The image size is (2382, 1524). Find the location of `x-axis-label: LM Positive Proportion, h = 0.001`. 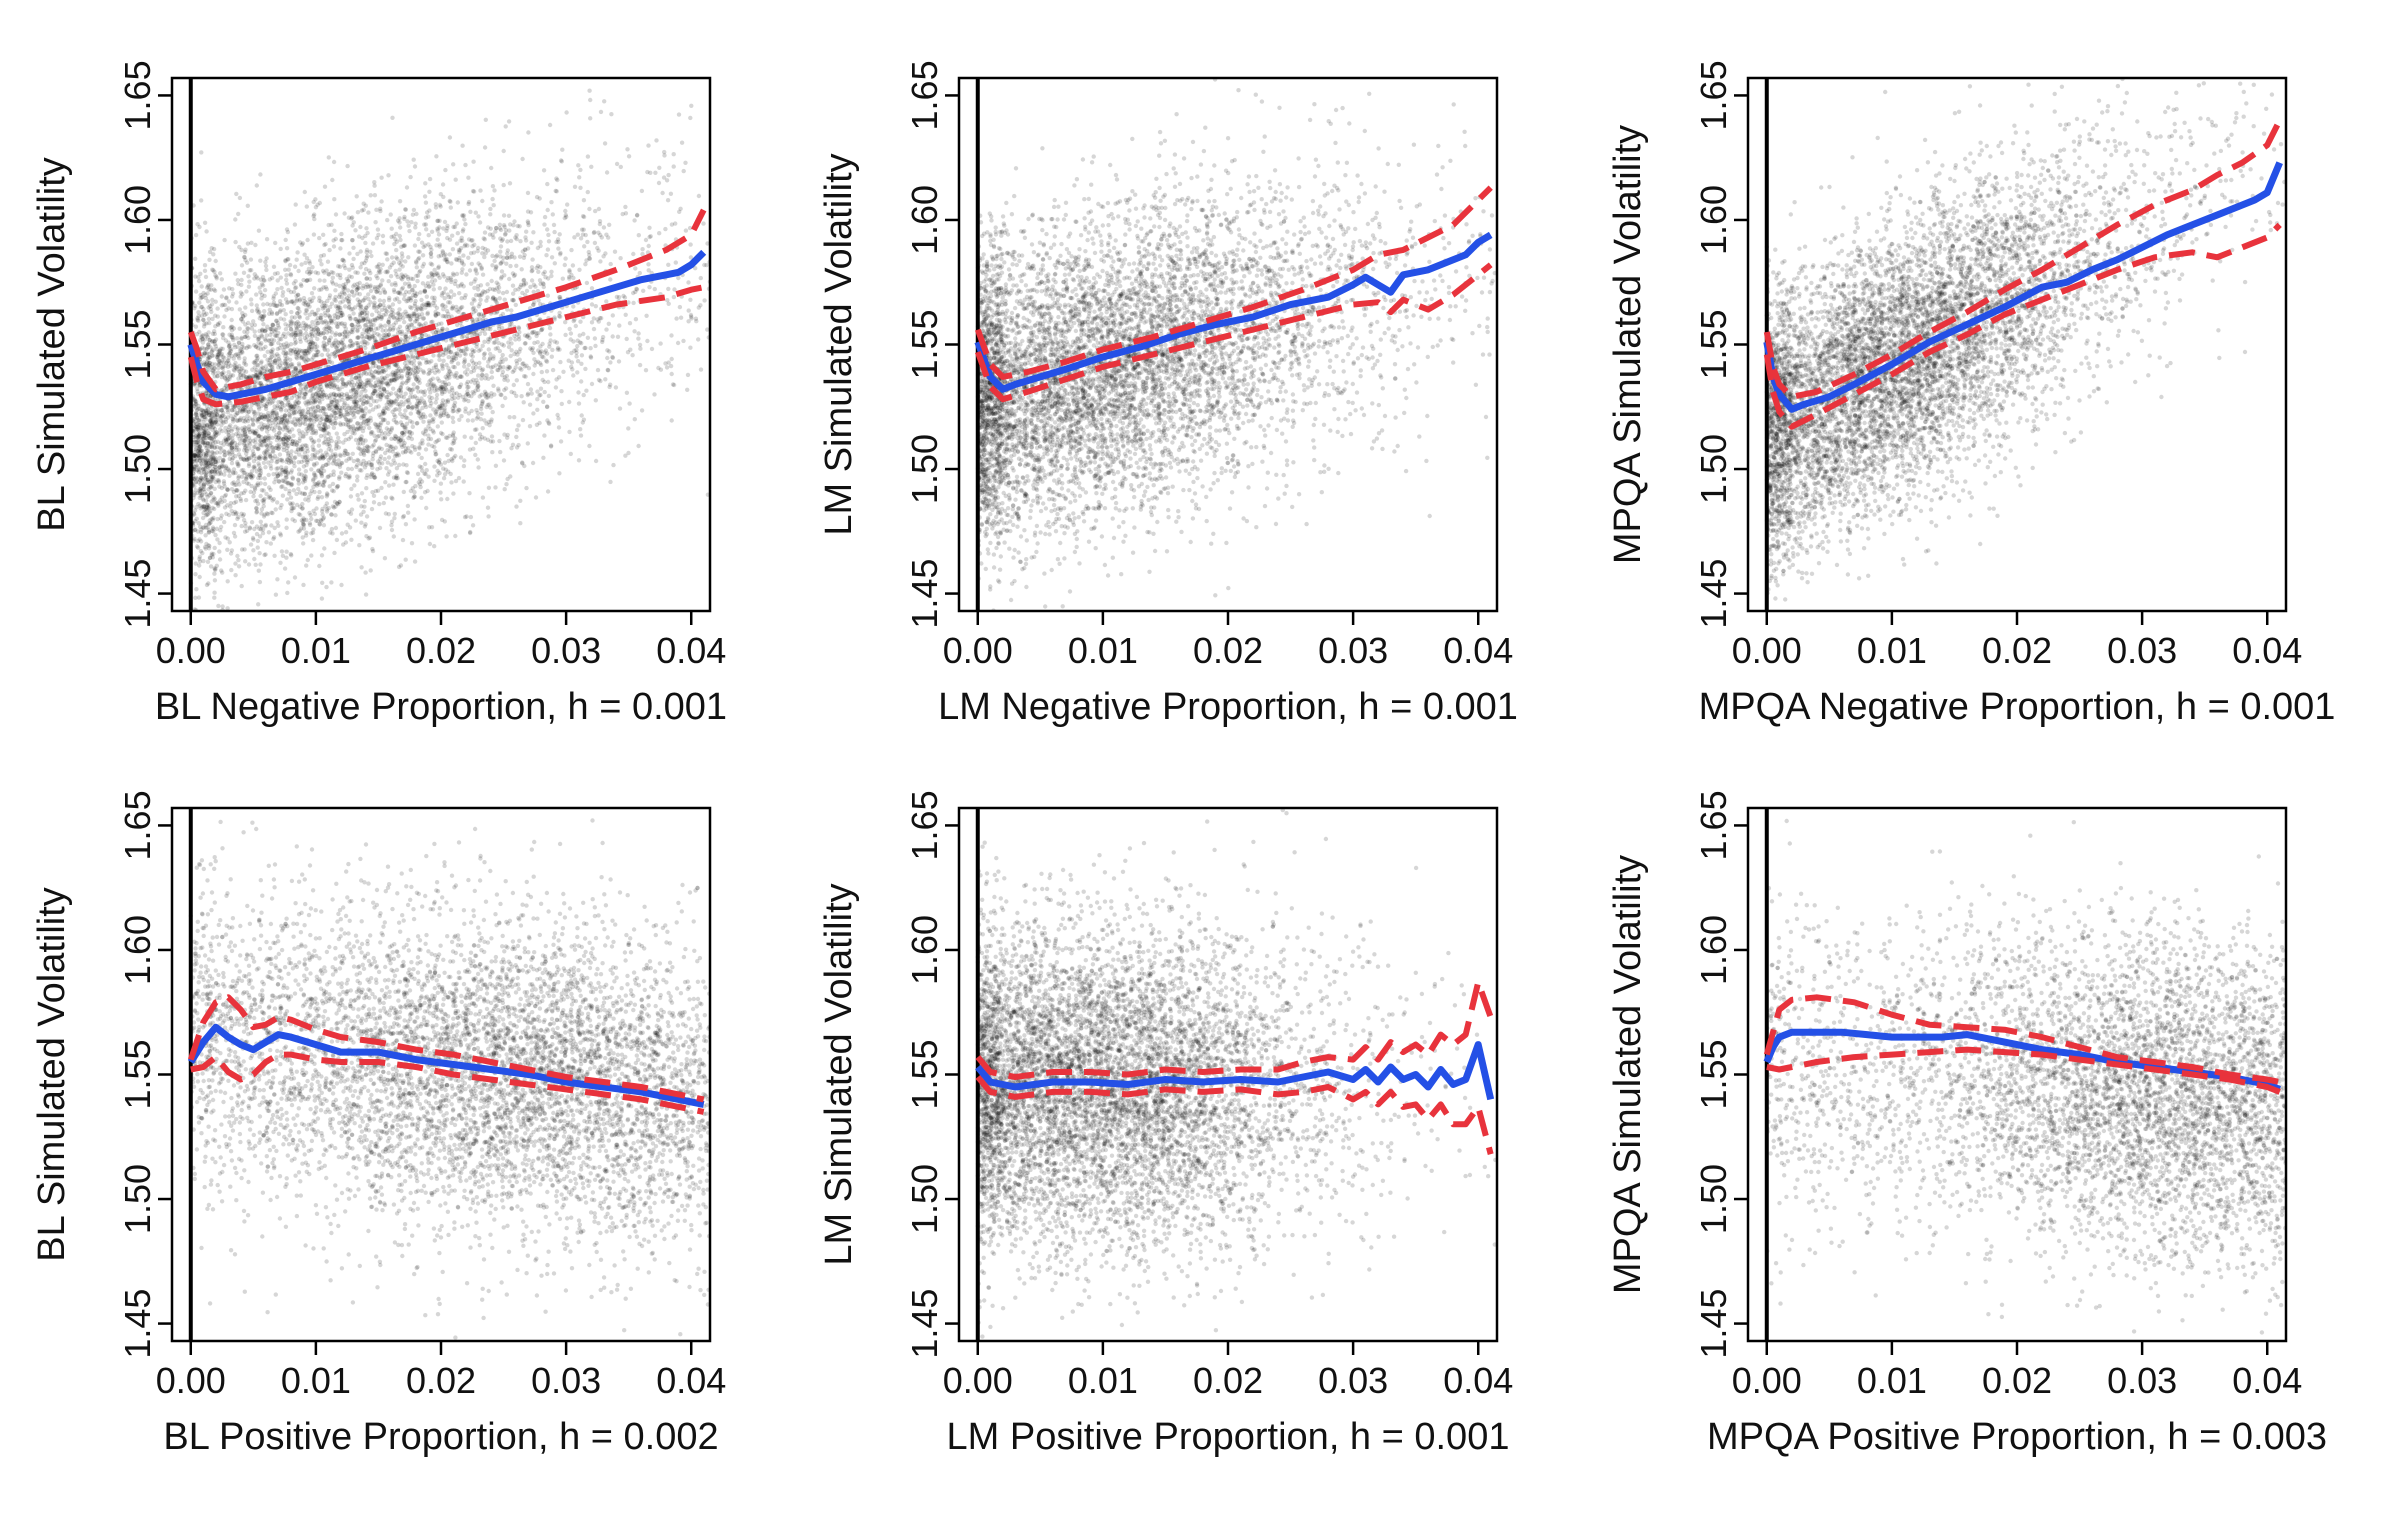

x-axis-label: LM Positive Proportion, h = 0.001 is located at coordinates (1228, 1437).